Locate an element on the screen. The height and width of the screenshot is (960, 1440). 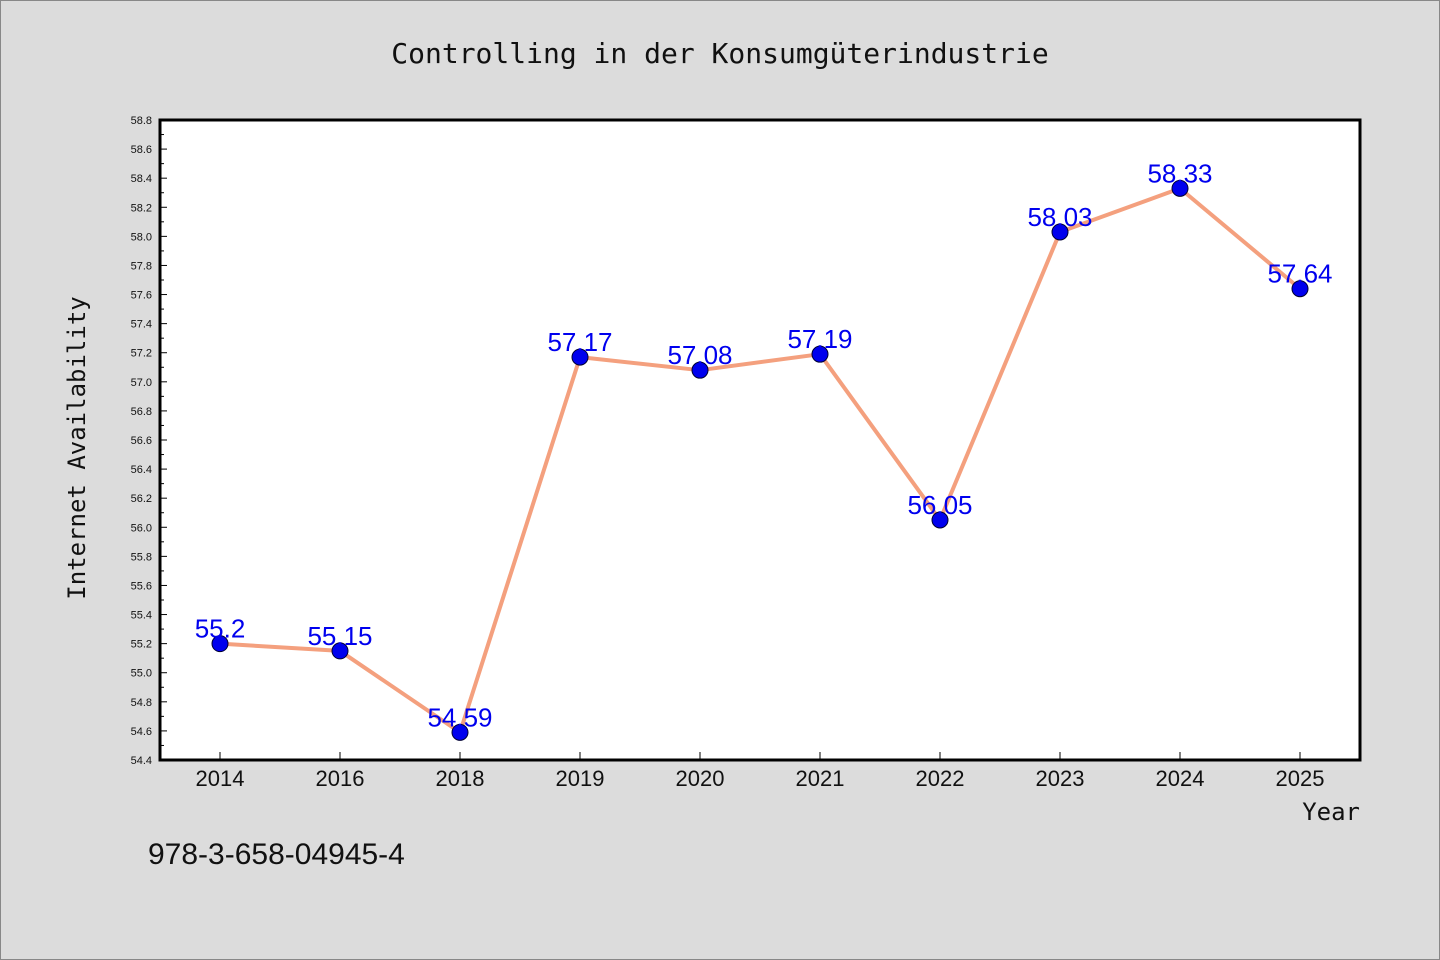
data-label: 55.2 is located at coordinates (220, 629).